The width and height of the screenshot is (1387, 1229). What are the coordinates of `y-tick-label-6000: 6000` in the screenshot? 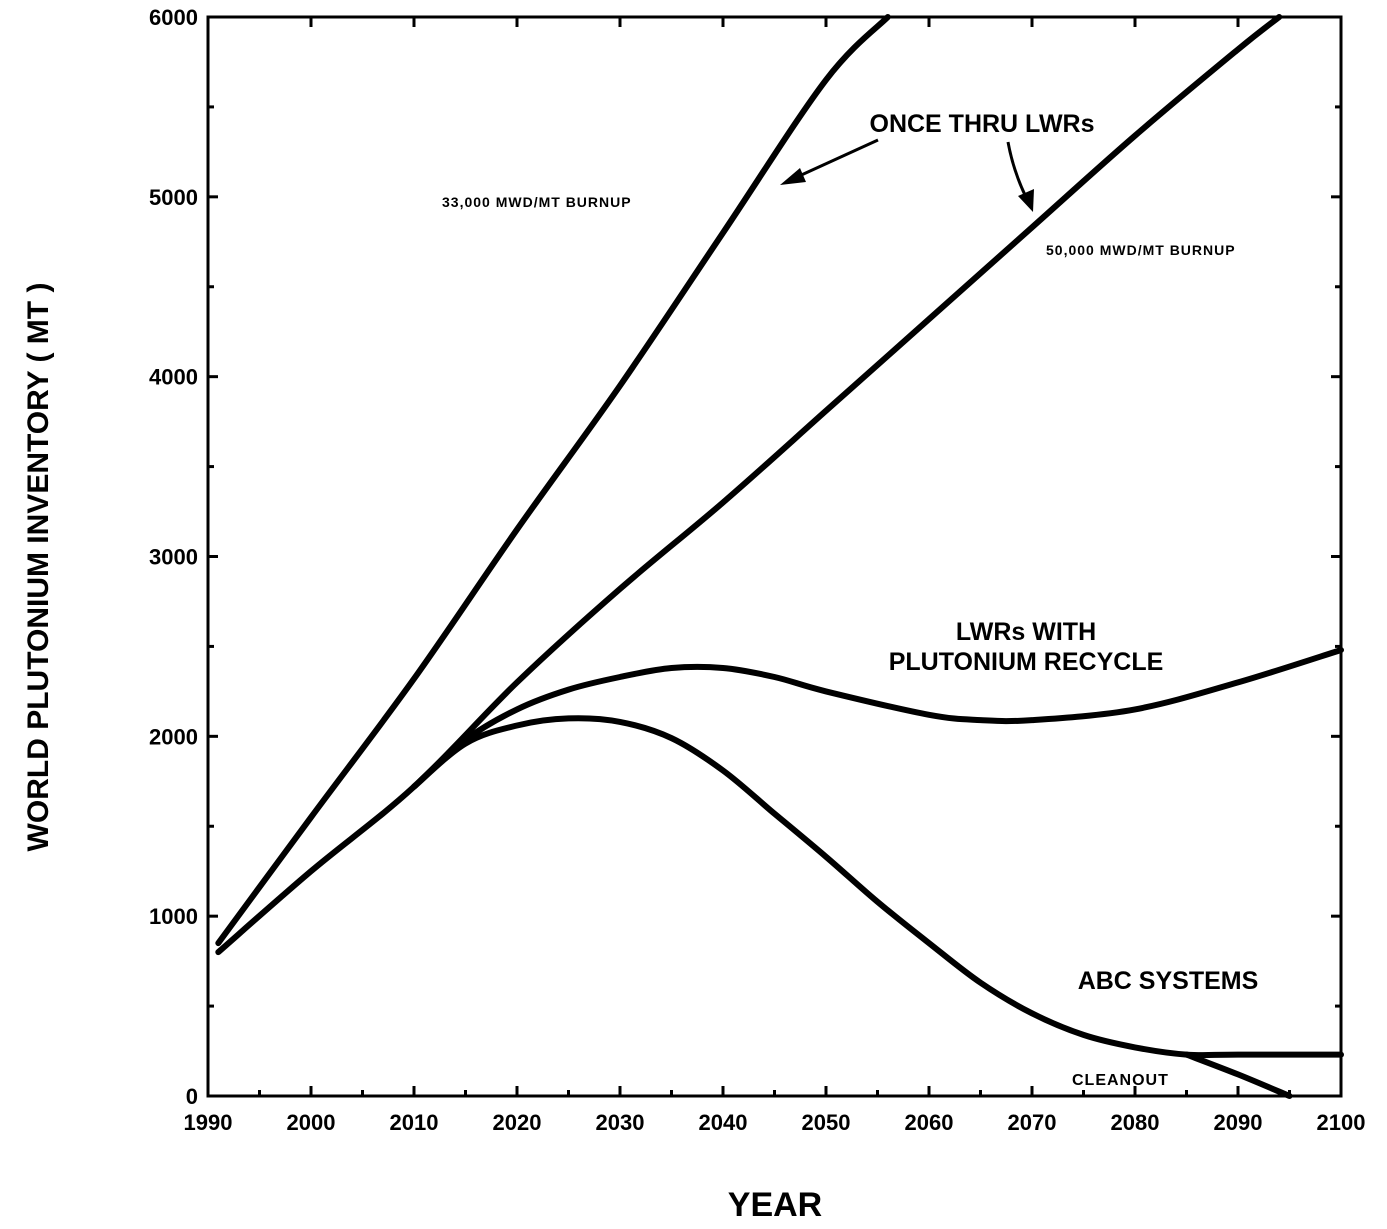 It's located at (173, 17).